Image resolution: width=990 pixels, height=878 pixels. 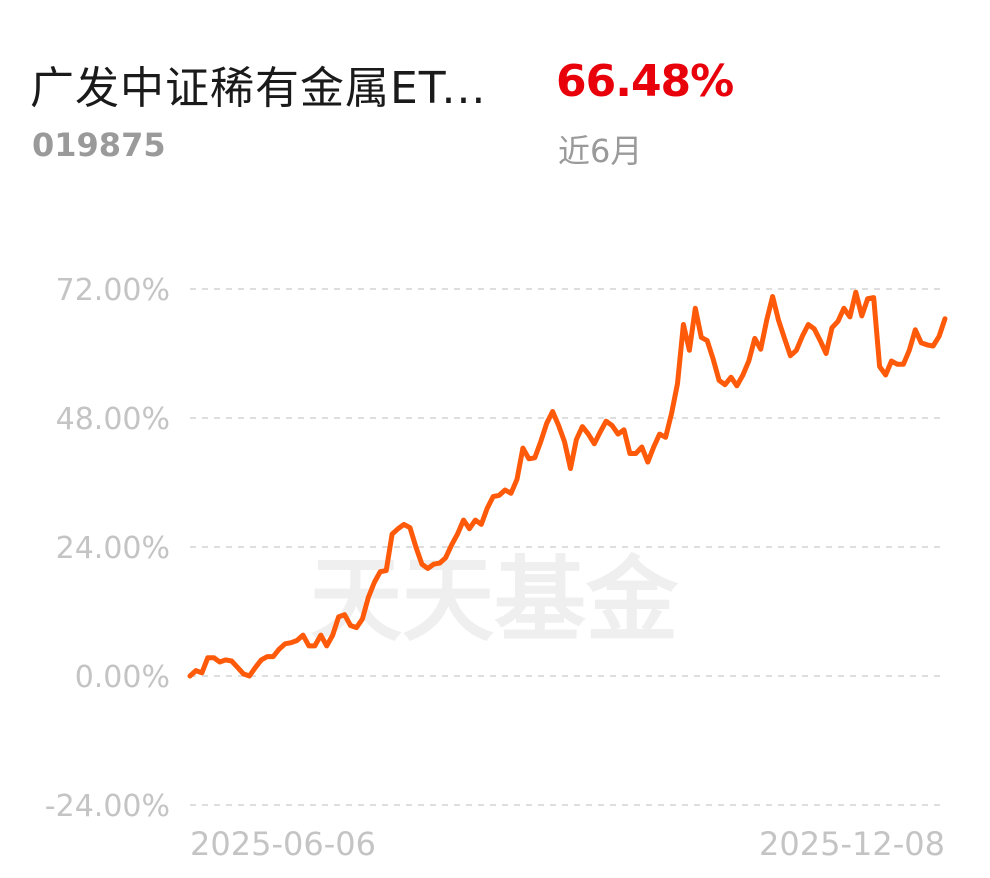 I want to click on x-tick-label: 2025-12-08, so click(x=852, y=844).